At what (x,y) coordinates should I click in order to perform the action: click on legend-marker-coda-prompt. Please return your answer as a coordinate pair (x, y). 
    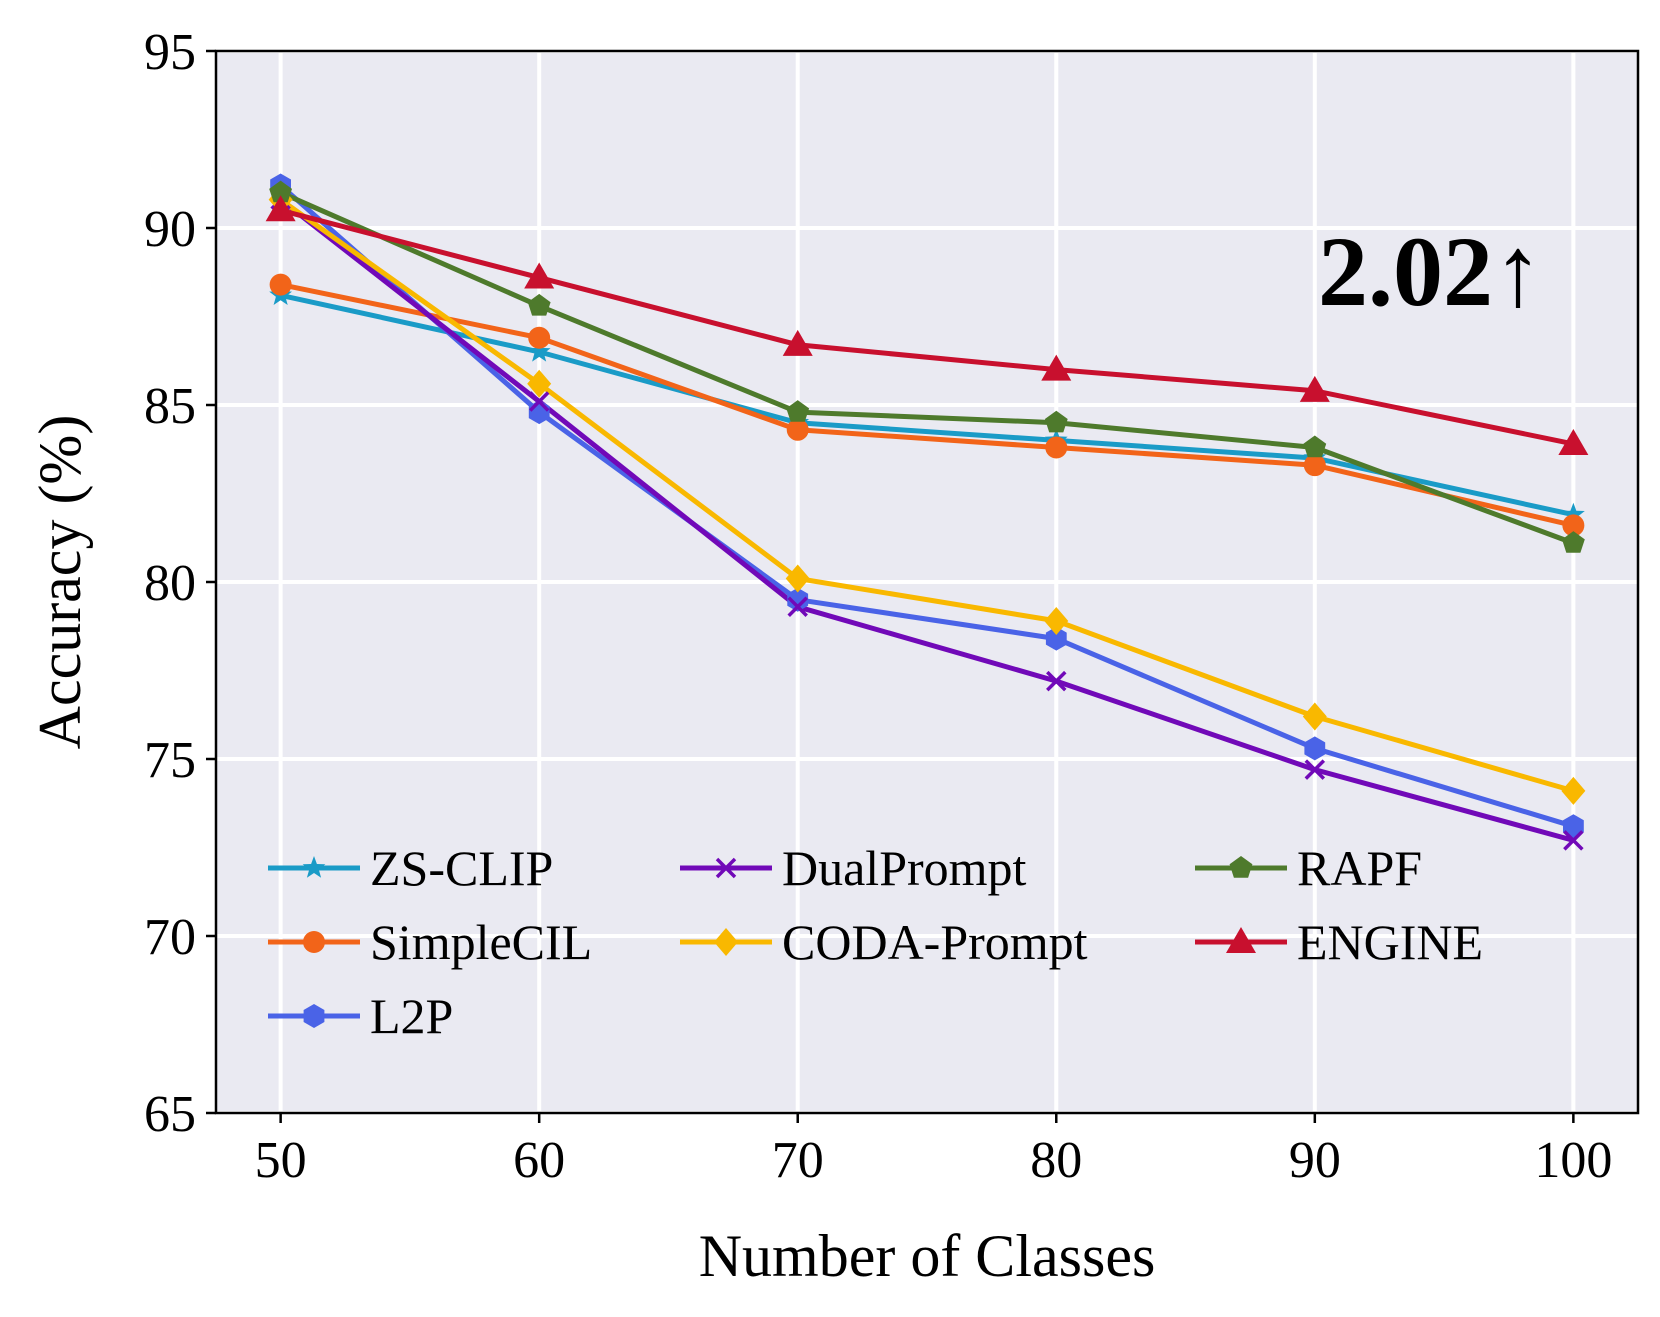
    Looking at the image, I should click on (726, 942).